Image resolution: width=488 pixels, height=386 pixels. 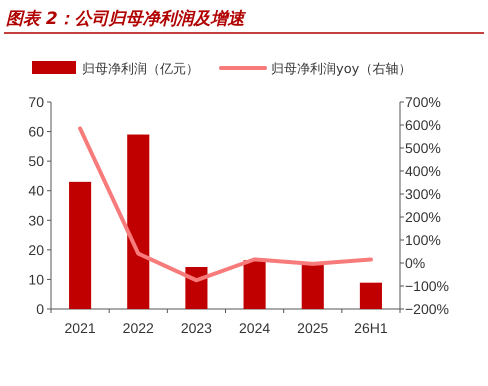 I want to click on x-tick-label: 2021, so click(x=80, y=328).